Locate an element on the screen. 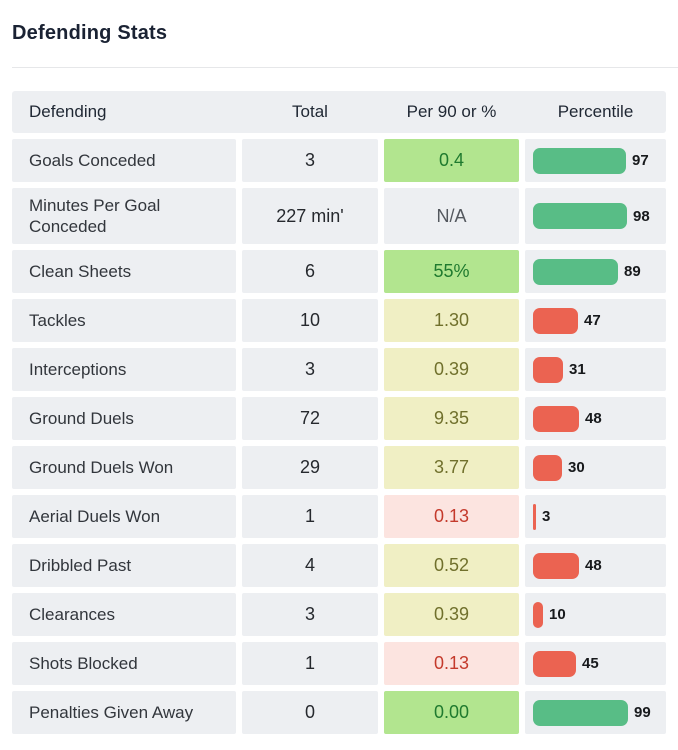 The width and height of the screenshot is (678, 750). row-total: 10 is located at coordinates (310, 320).